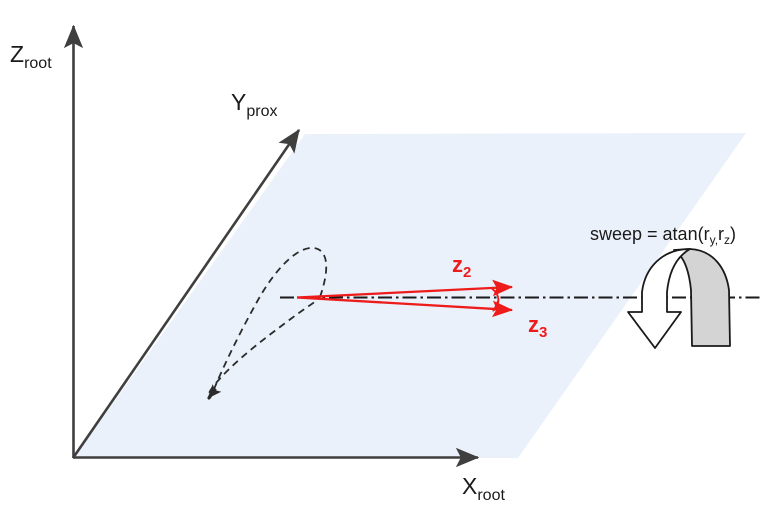 The image size is (771, 510). Describe the element at coordinates (537, 326) in the screenshot. I see `vector-label-z3: z3` at that location.